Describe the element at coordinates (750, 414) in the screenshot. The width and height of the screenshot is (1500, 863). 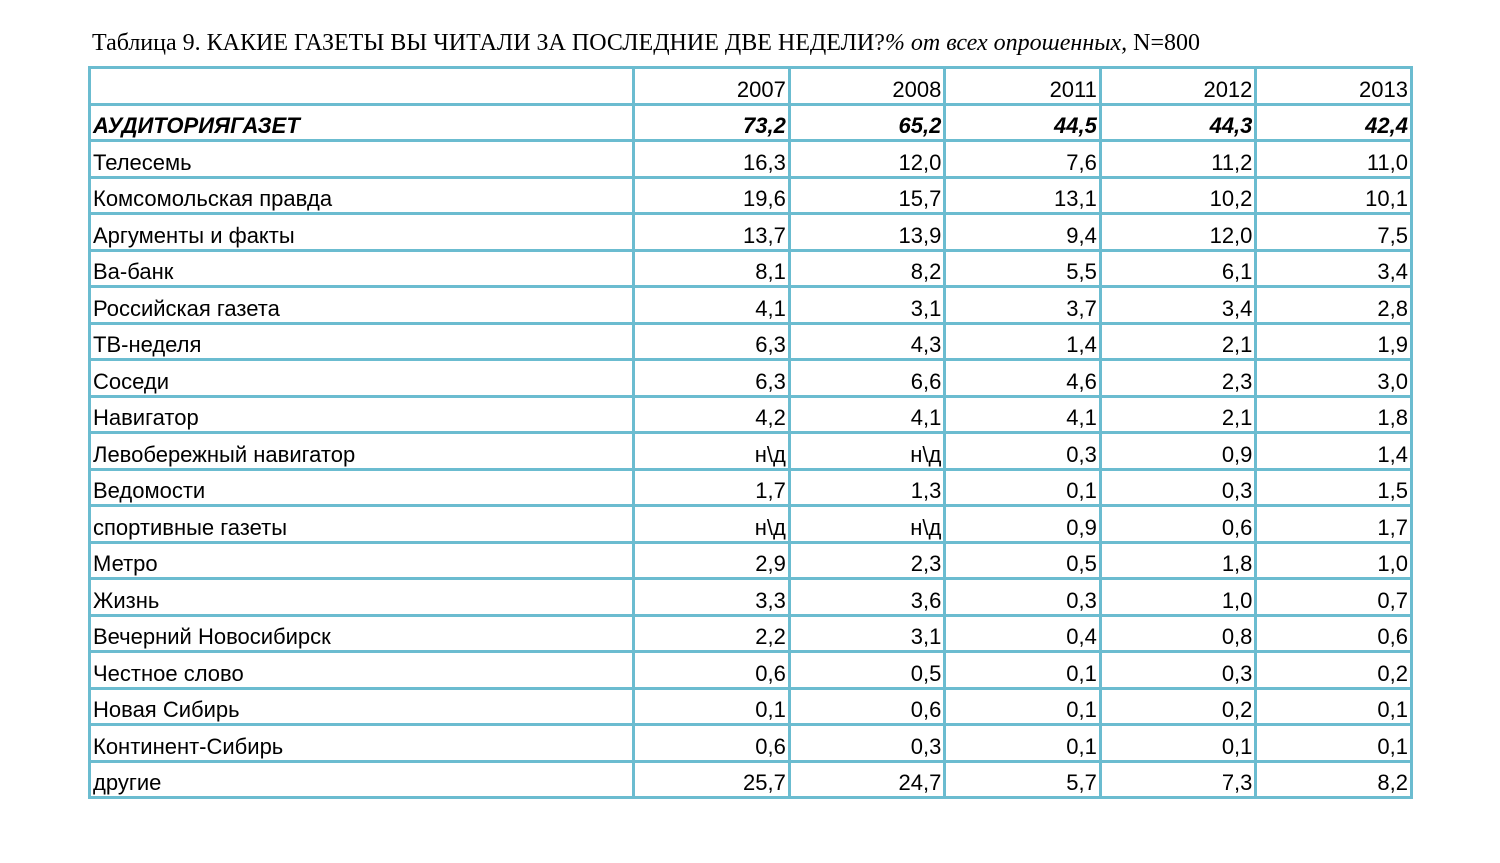
I see `table-row: Навигатор 4,2 4,1 4,1 2,1 1,8` at that location.